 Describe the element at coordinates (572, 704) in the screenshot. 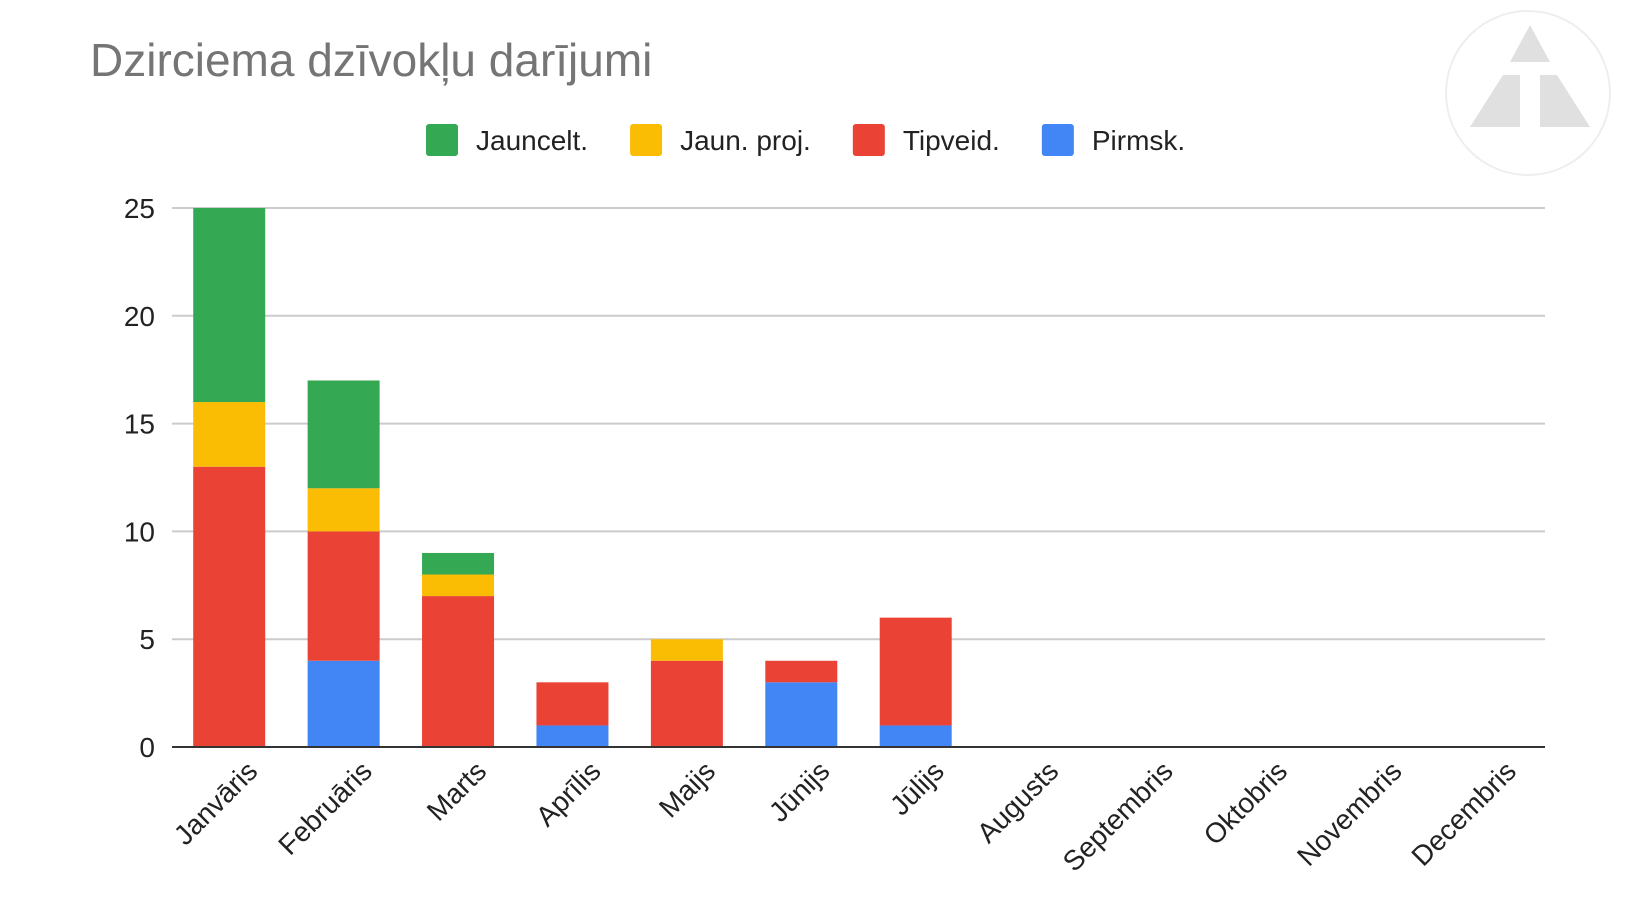

I see `bar-tipveid--4` at that location.